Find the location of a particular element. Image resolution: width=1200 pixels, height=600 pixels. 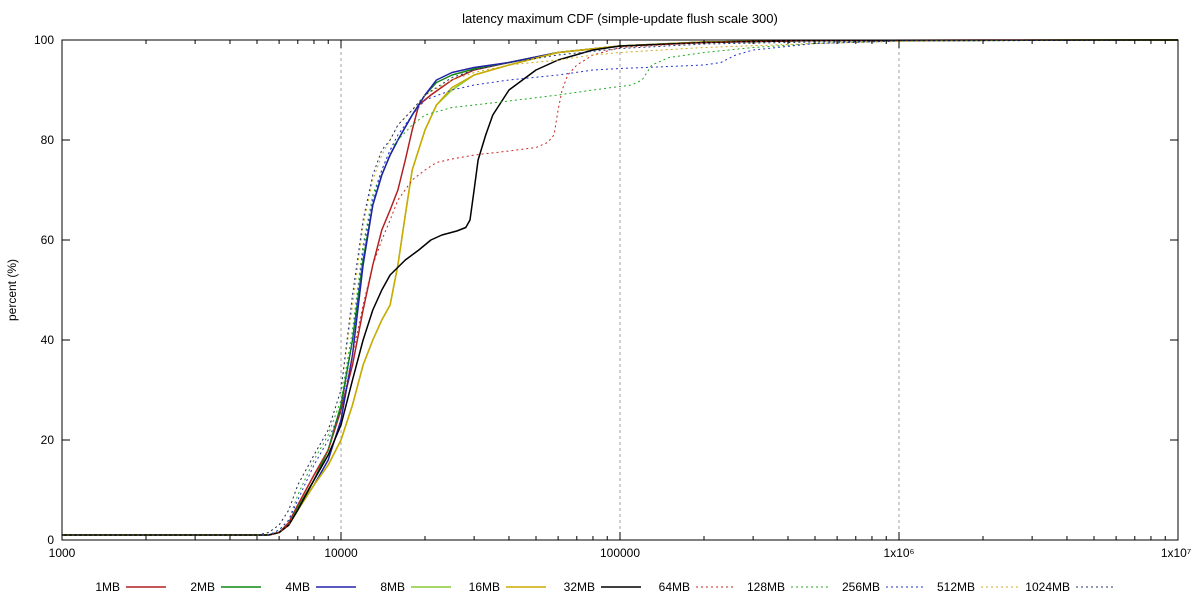

x-tick-label: 10000 is located at coordinates (341, 553).